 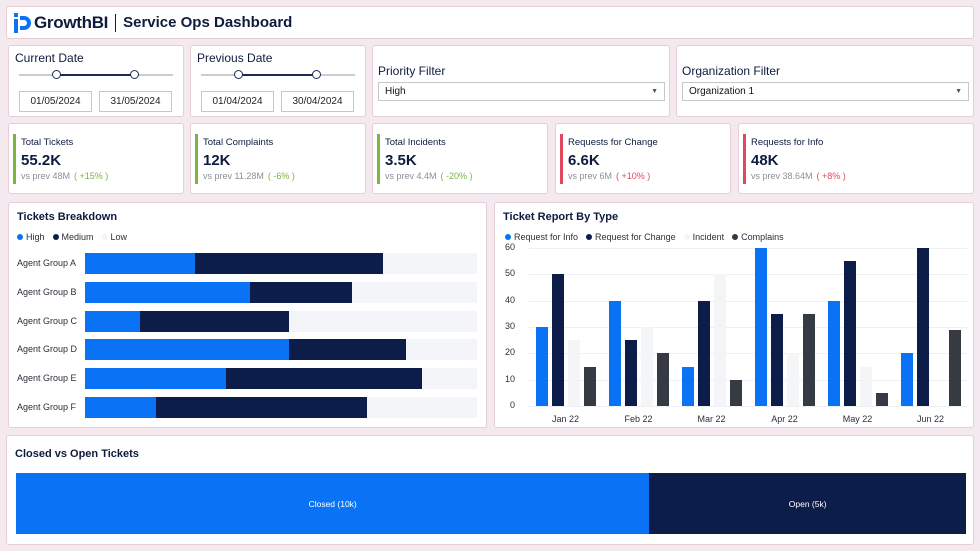 I want to click on organization-filter-value: Organization 1, so click(x=722, y=91).